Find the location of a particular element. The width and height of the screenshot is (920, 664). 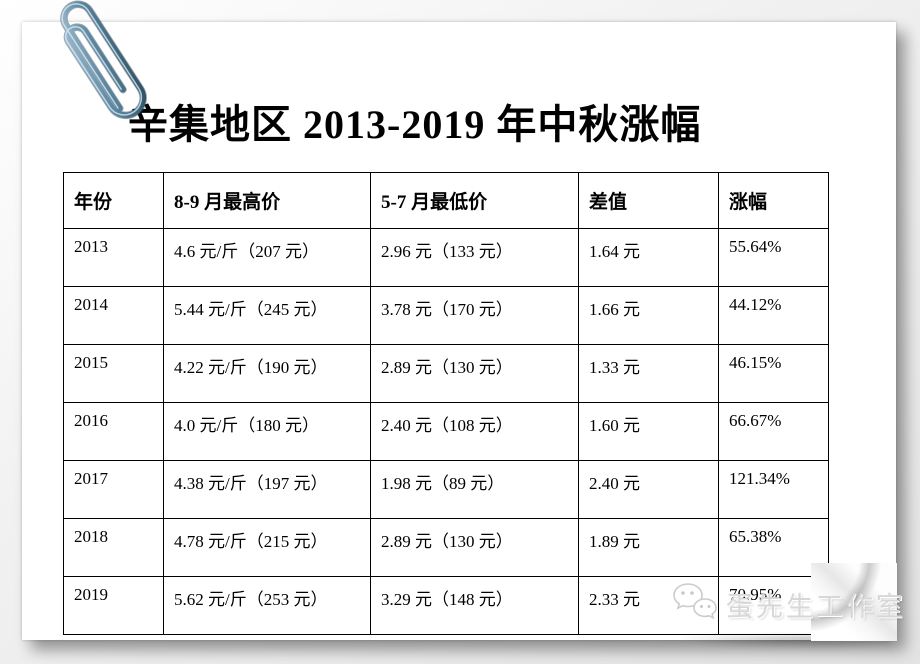

cell-year: 2016 is located at coordinates (113, 431).